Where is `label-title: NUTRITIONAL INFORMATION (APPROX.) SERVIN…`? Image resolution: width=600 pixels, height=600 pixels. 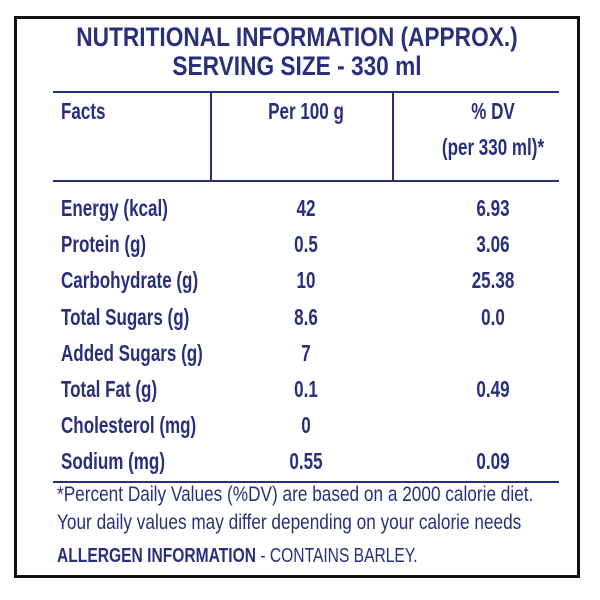 label-title: NUTRITIONAL INFORMATION (APPROX.) SERVIN… is located at coordinates (297, 52).